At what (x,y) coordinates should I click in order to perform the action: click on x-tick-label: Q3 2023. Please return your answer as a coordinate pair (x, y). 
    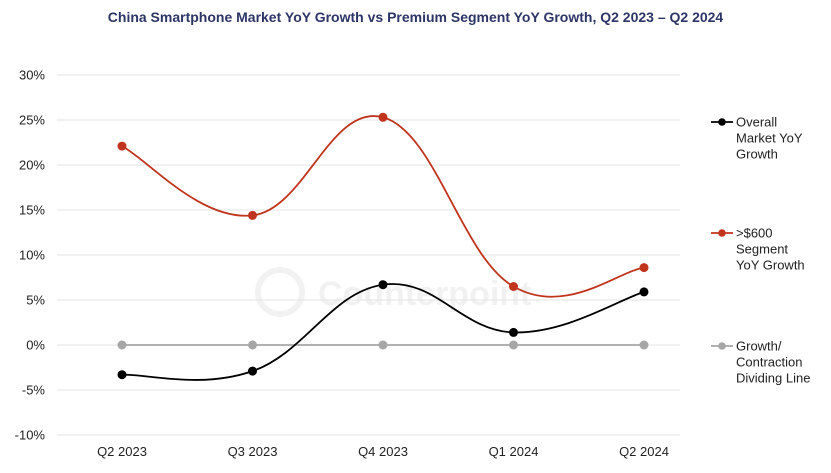
    Looking at the image, I should click on (253, 451).